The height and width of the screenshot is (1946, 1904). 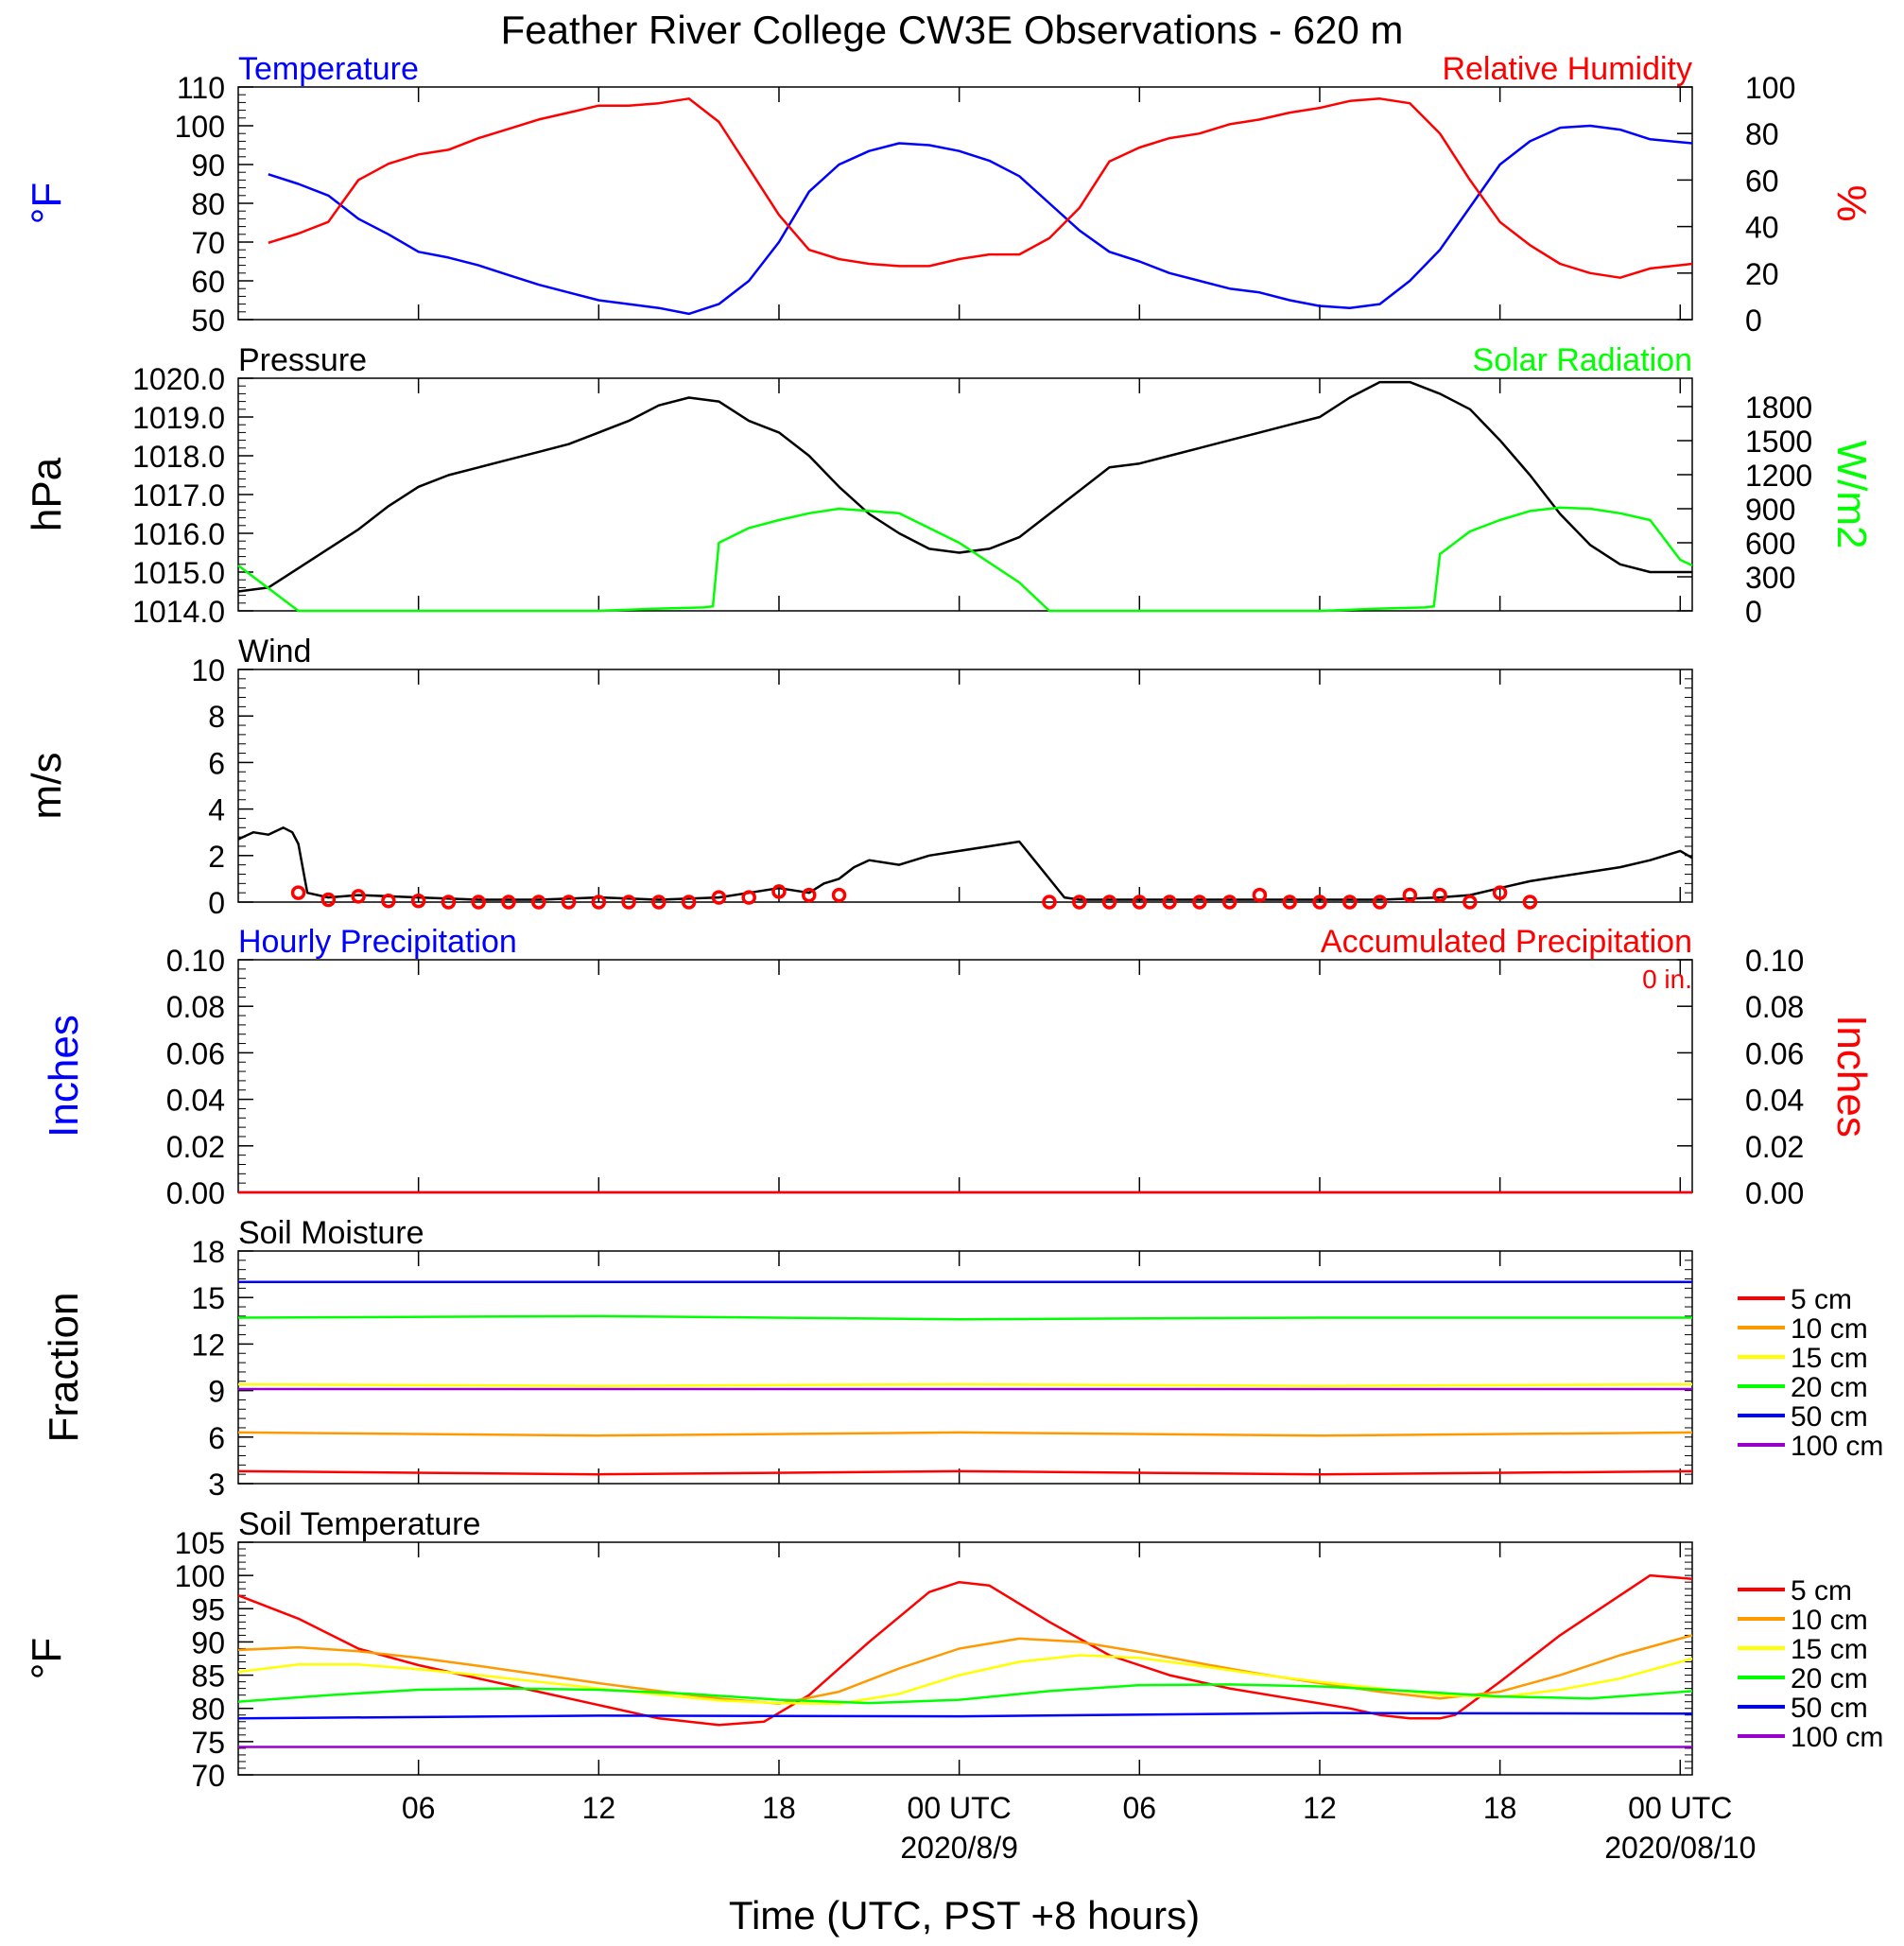 What do you see at coordinates (1567, 69) in the screenshot?
I see `panel-title-right: Relative Humidity` at bounding box center [1567, 69].